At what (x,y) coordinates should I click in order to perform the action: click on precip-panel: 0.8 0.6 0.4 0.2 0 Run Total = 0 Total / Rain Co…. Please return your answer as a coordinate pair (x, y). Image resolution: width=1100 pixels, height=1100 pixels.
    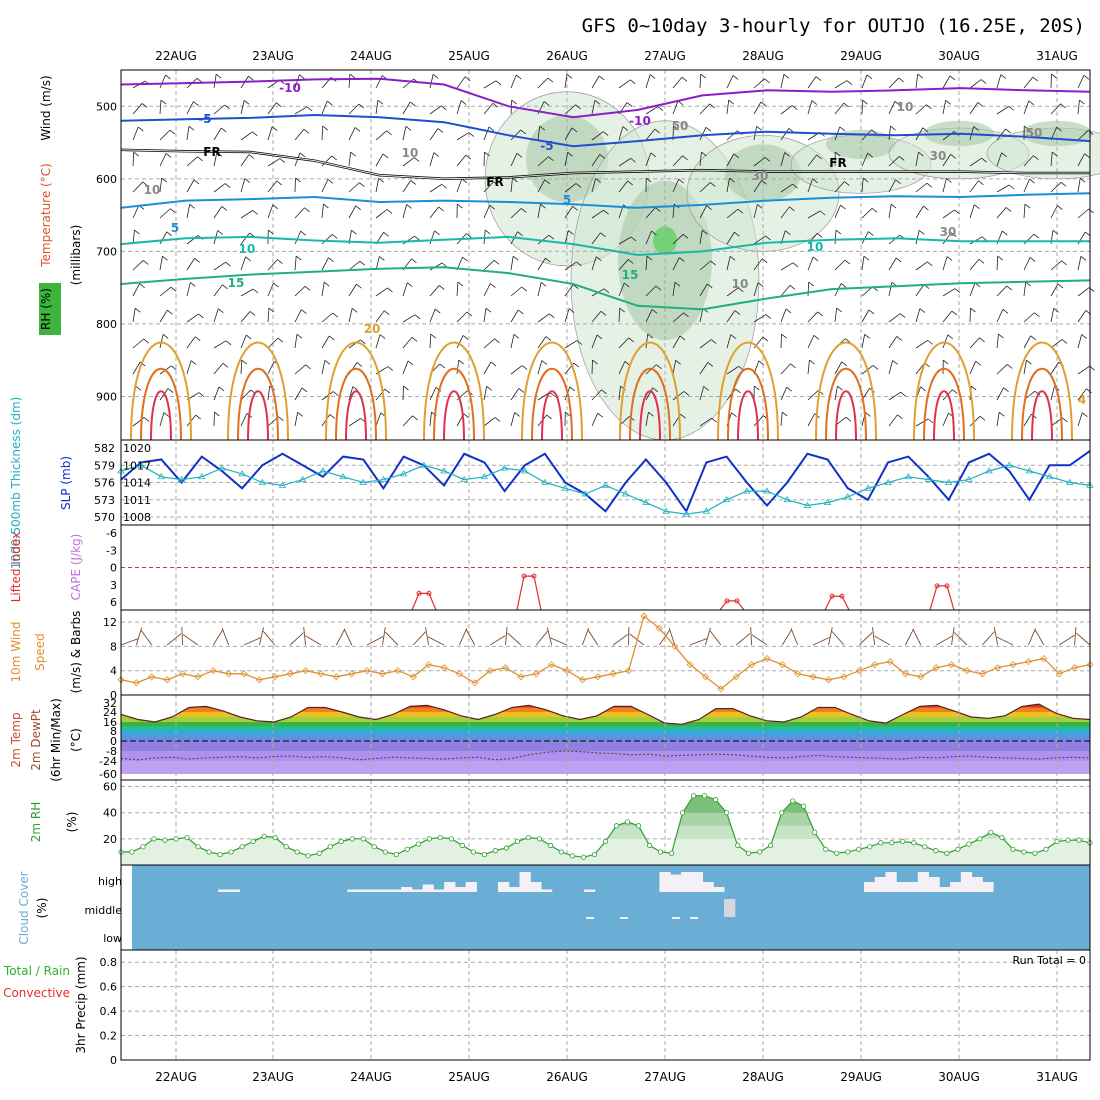
    Looking at the image, I should click on (547, 1008).